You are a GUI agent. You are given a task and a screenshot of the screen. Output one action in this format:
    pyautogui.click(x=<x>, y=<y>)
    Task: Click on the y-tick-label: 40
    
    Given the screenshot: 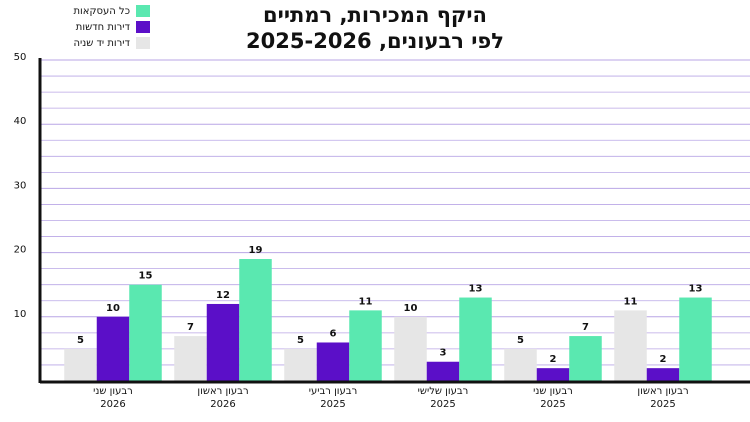 What is the action you would take?
    pyautogui.click(x=20, y=121)
    